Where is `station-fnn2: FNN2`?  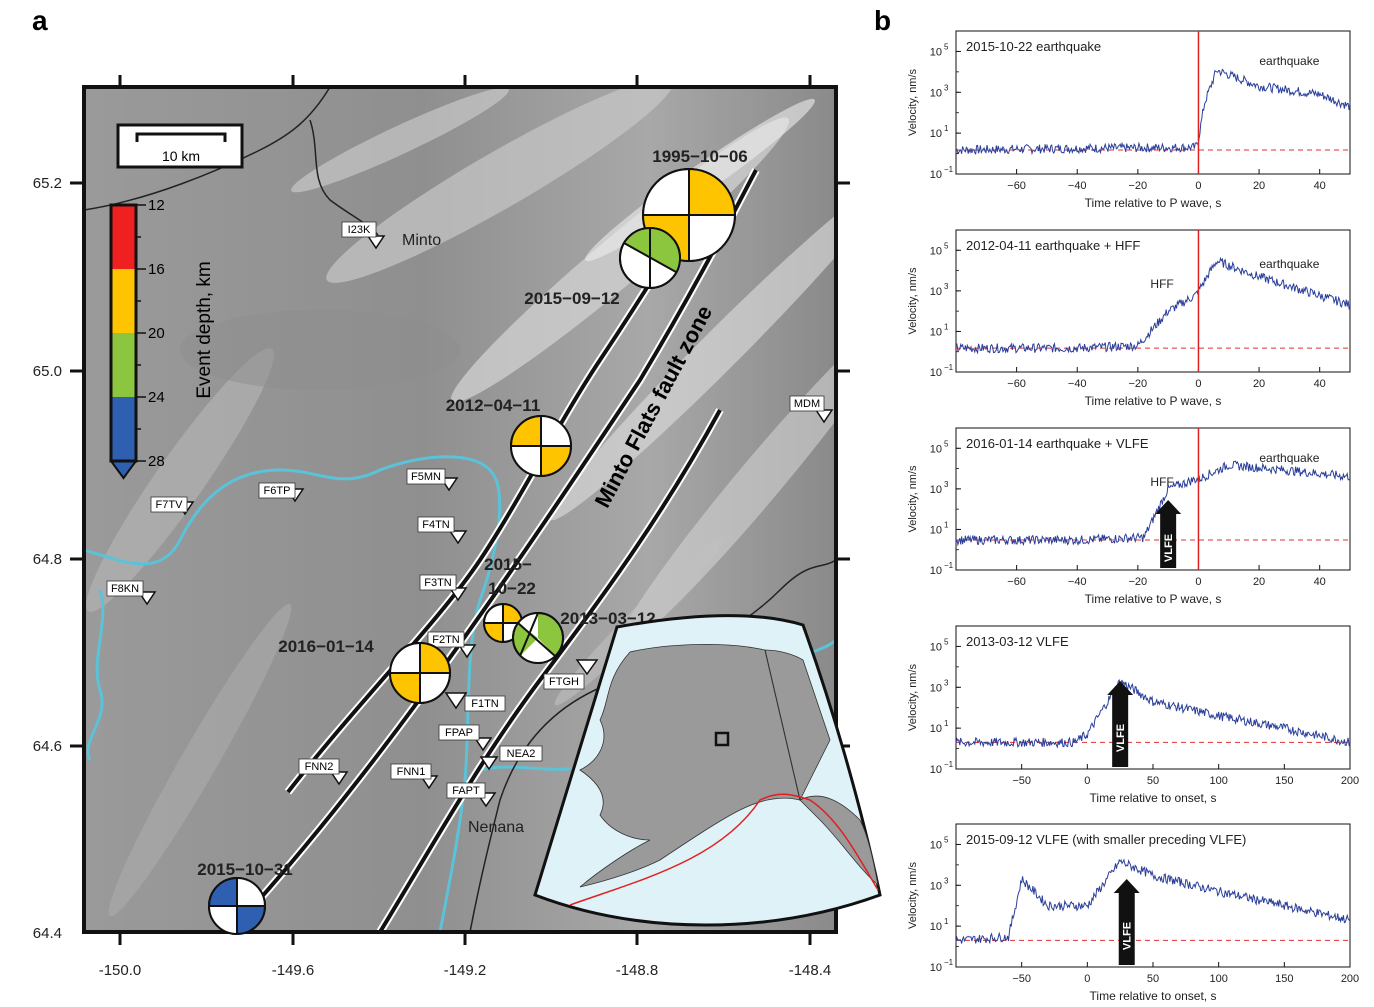 station-fnn2: FNN2 is located at coordinates (323, 772).